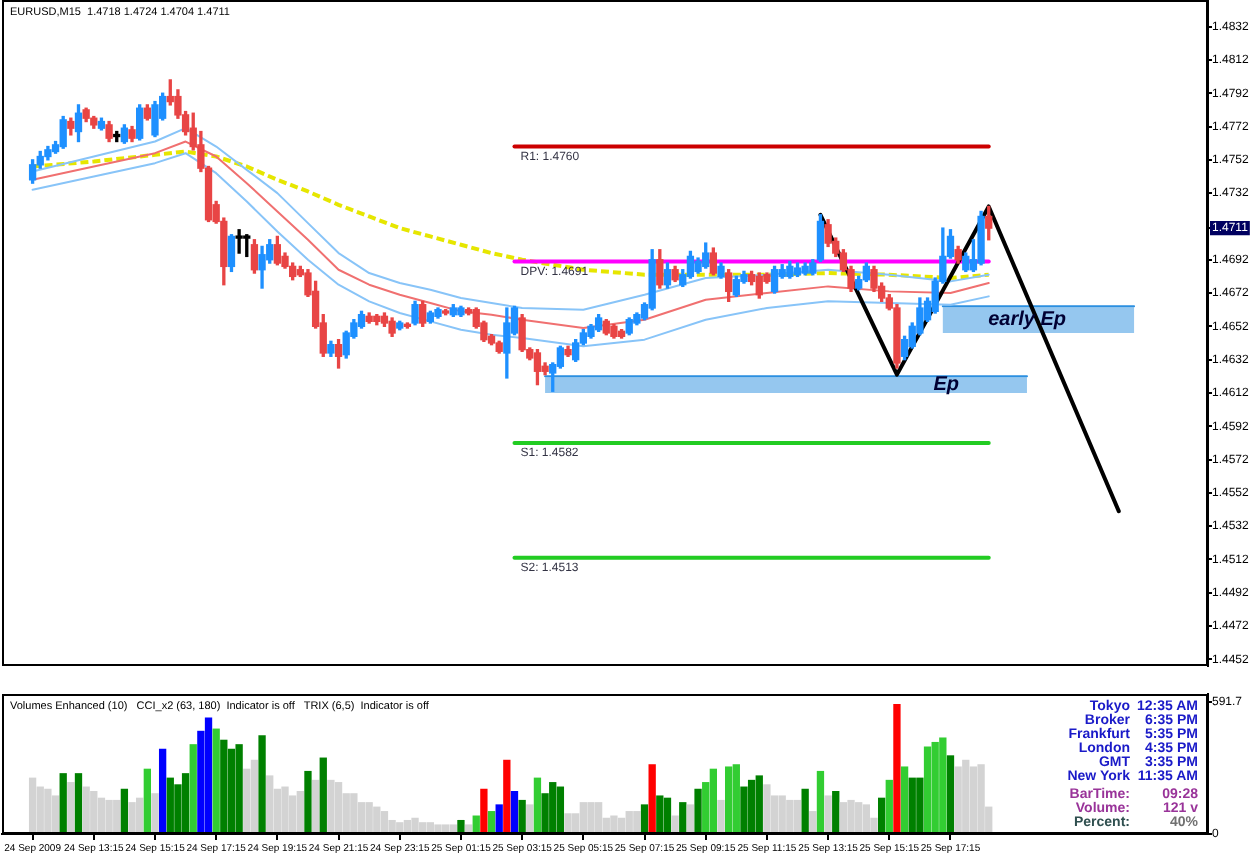 The height and width of the screenshot is (858, 1250). I want to click on candlestick, so click(239, 241).